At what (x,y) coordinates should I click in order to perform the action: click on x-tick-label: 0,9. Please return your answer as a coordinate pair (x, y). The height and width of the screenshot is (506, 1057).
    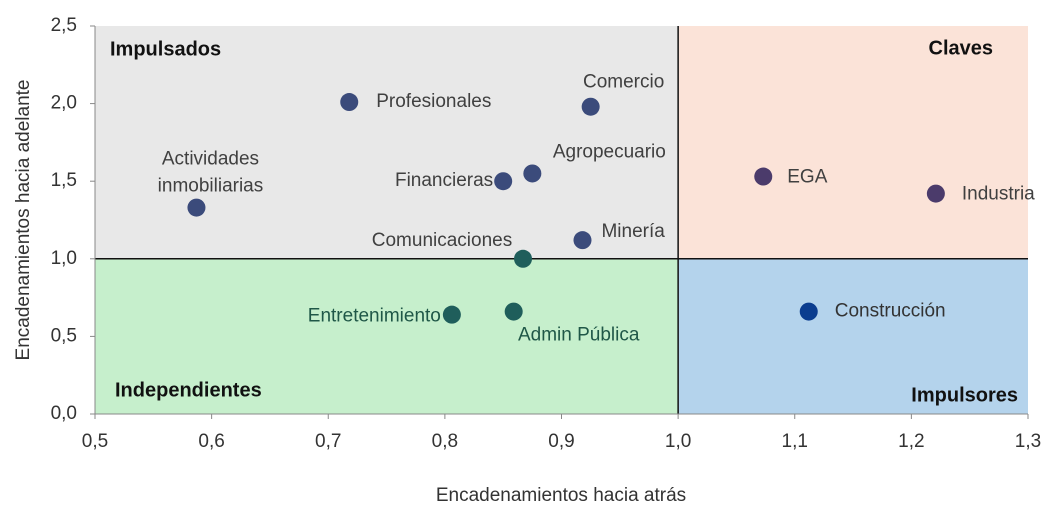
    Looking at the image, I should click on (561, 441).